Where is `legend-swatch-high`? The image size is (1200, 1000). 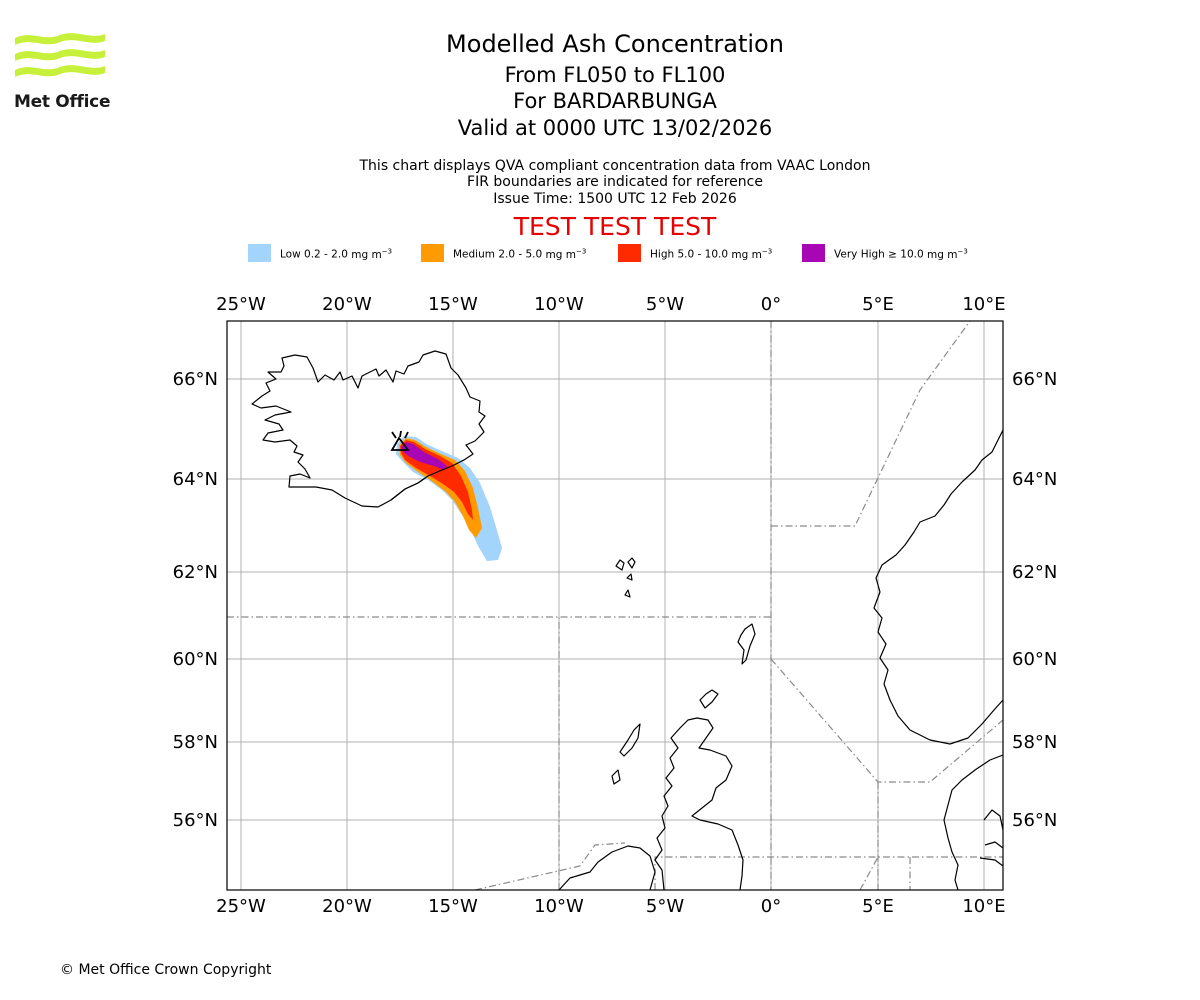 legend-swatch-high is located at coordinates (629, 253).